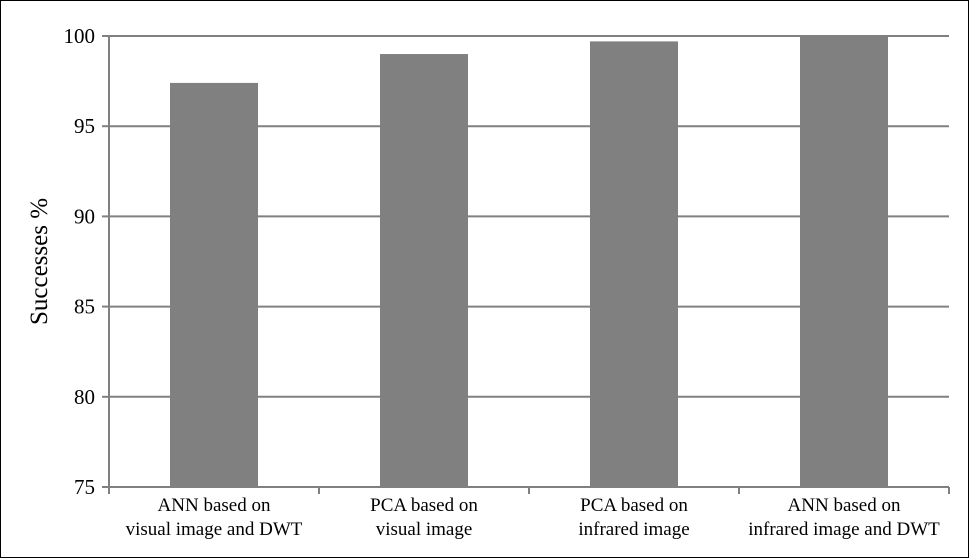 The width and height of the screenshot is (969, 558). I want to click on y-axis-title: Successes %, so click(39, 261).